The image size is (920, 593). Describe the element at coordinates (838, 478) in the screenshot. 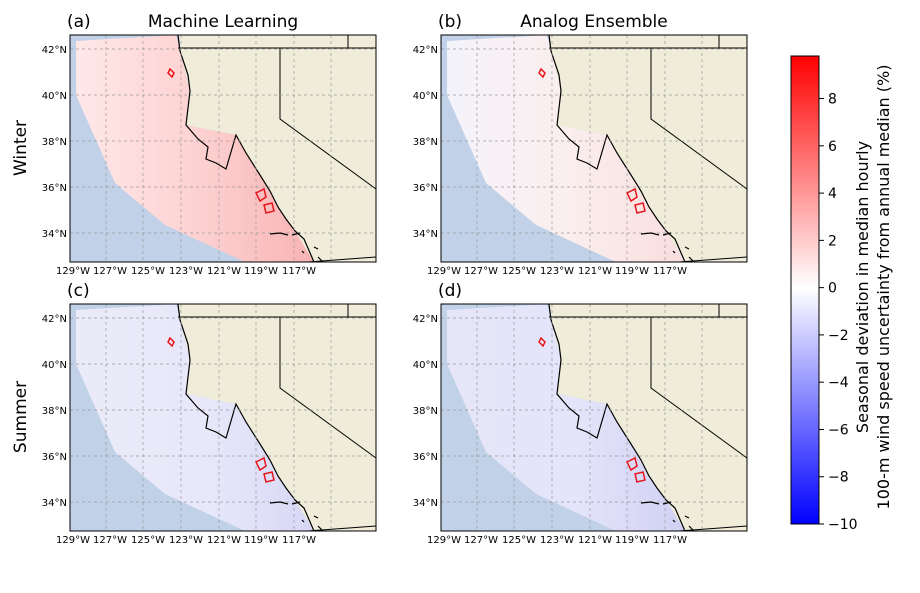

I see `colorbar-tick-label: −8` at that location.